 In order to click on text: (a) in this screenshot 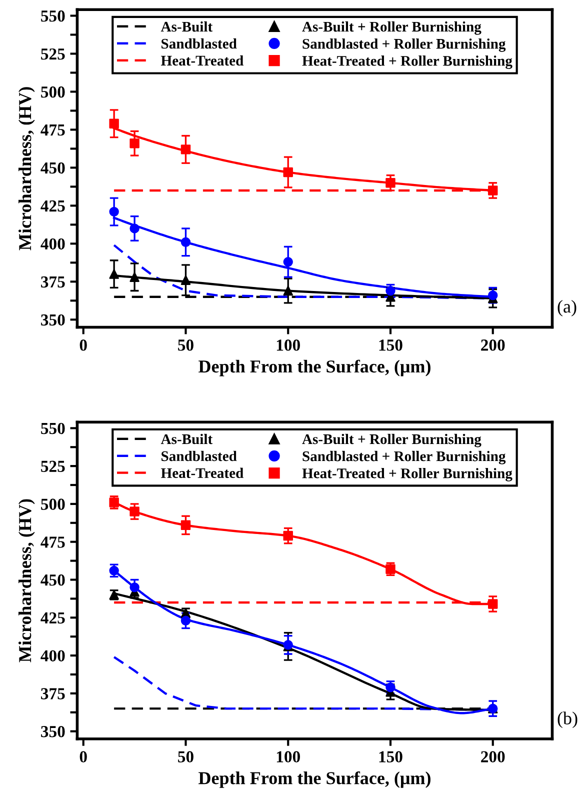, I will do `click(567, 308)`.